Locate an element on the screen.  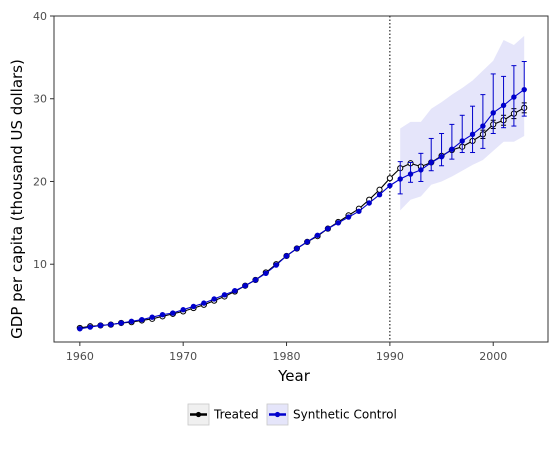
legend-item-treated: Treated is located at coordinates (223, 414).